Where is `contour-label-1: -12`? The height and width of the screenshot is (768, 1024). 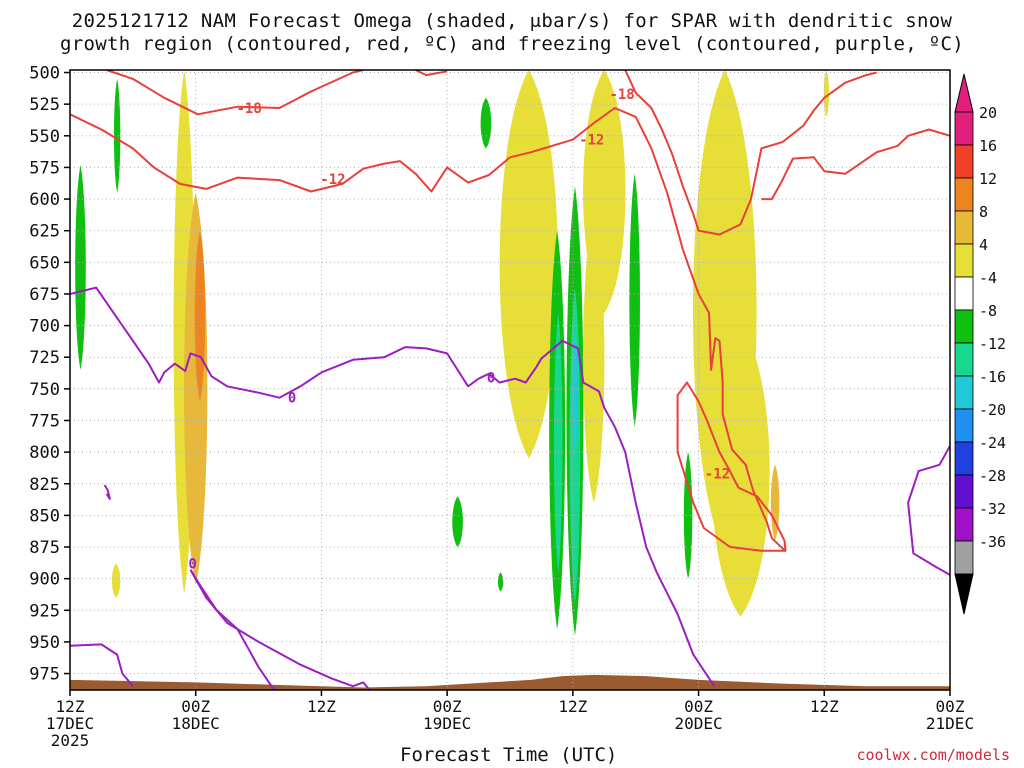
contour-label-1: -12 is located at coordinates (332, 180).